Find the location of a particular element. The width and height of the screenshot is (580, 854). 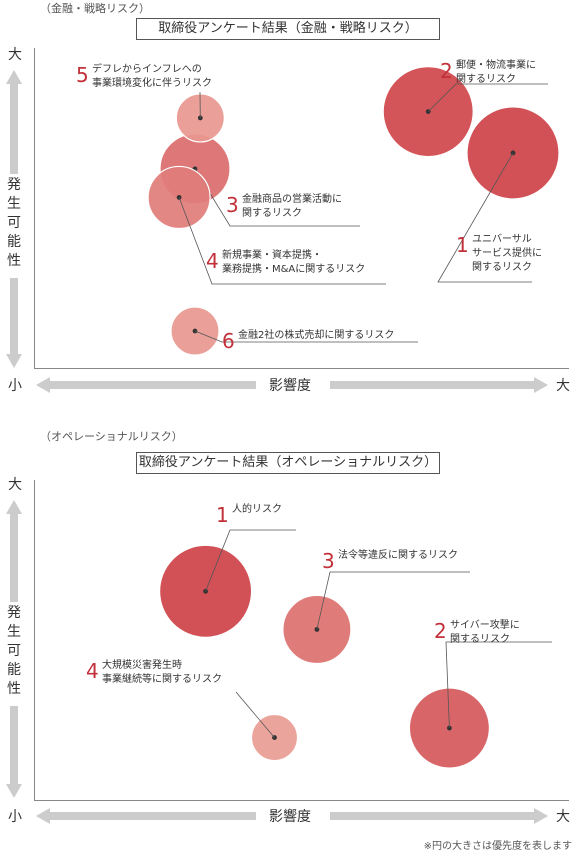

risk-label: ユニバーサル is located at coordinates (502, 239).